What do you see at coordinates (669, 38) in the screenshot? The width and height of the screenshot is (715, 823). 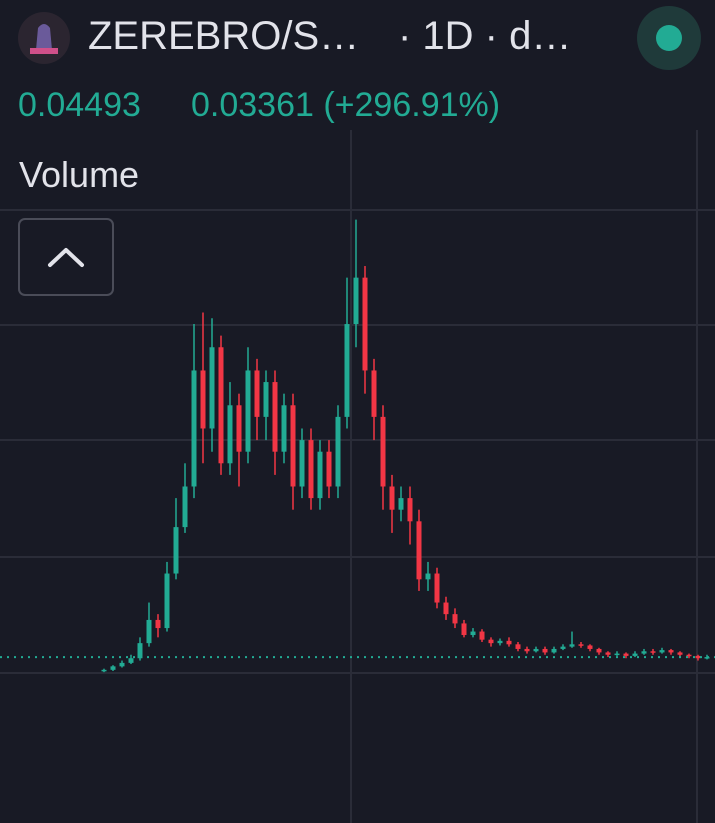 I see `status-dot` at bounding box center [669, 38].